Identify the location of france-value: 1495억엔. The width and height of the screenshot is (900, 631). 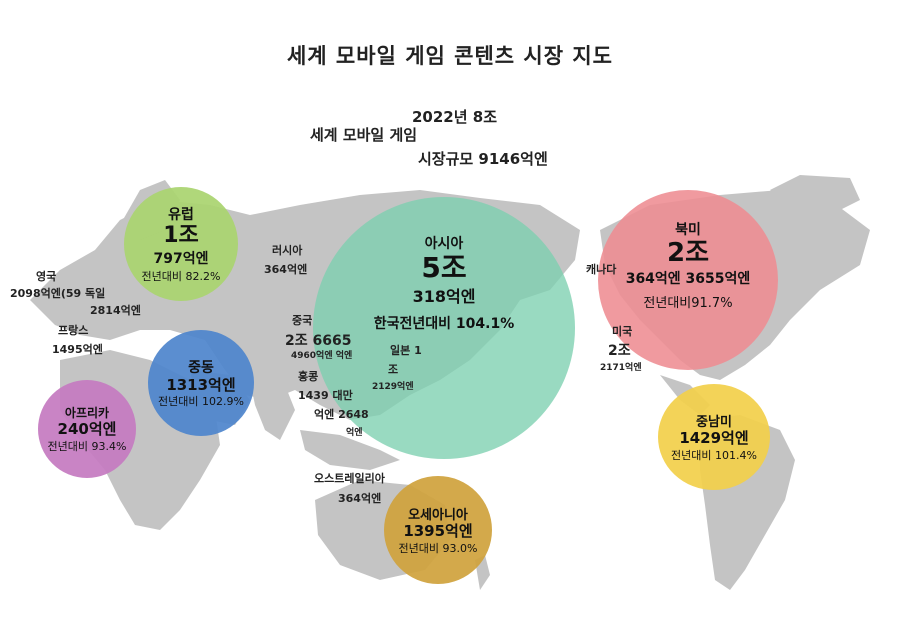
(77, 349).